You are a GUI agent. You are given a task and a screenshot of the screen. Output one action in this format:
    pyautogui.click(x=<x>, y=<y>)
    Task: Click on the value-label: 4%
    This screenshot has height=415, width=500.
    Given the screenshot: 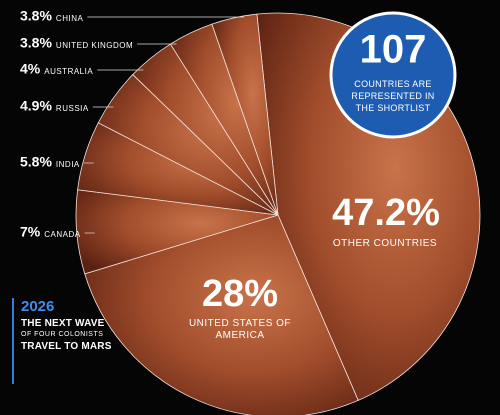 What is the action you would take?
    pyautogui.click(x=30, y=69)
    